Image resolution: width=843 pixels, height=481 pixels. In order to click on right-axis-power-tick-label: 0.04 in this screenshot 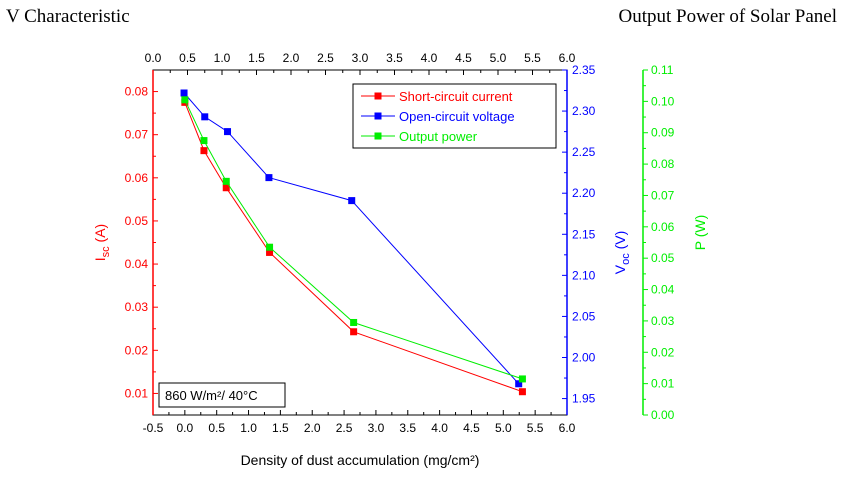, I will do `click(663, 290)`.